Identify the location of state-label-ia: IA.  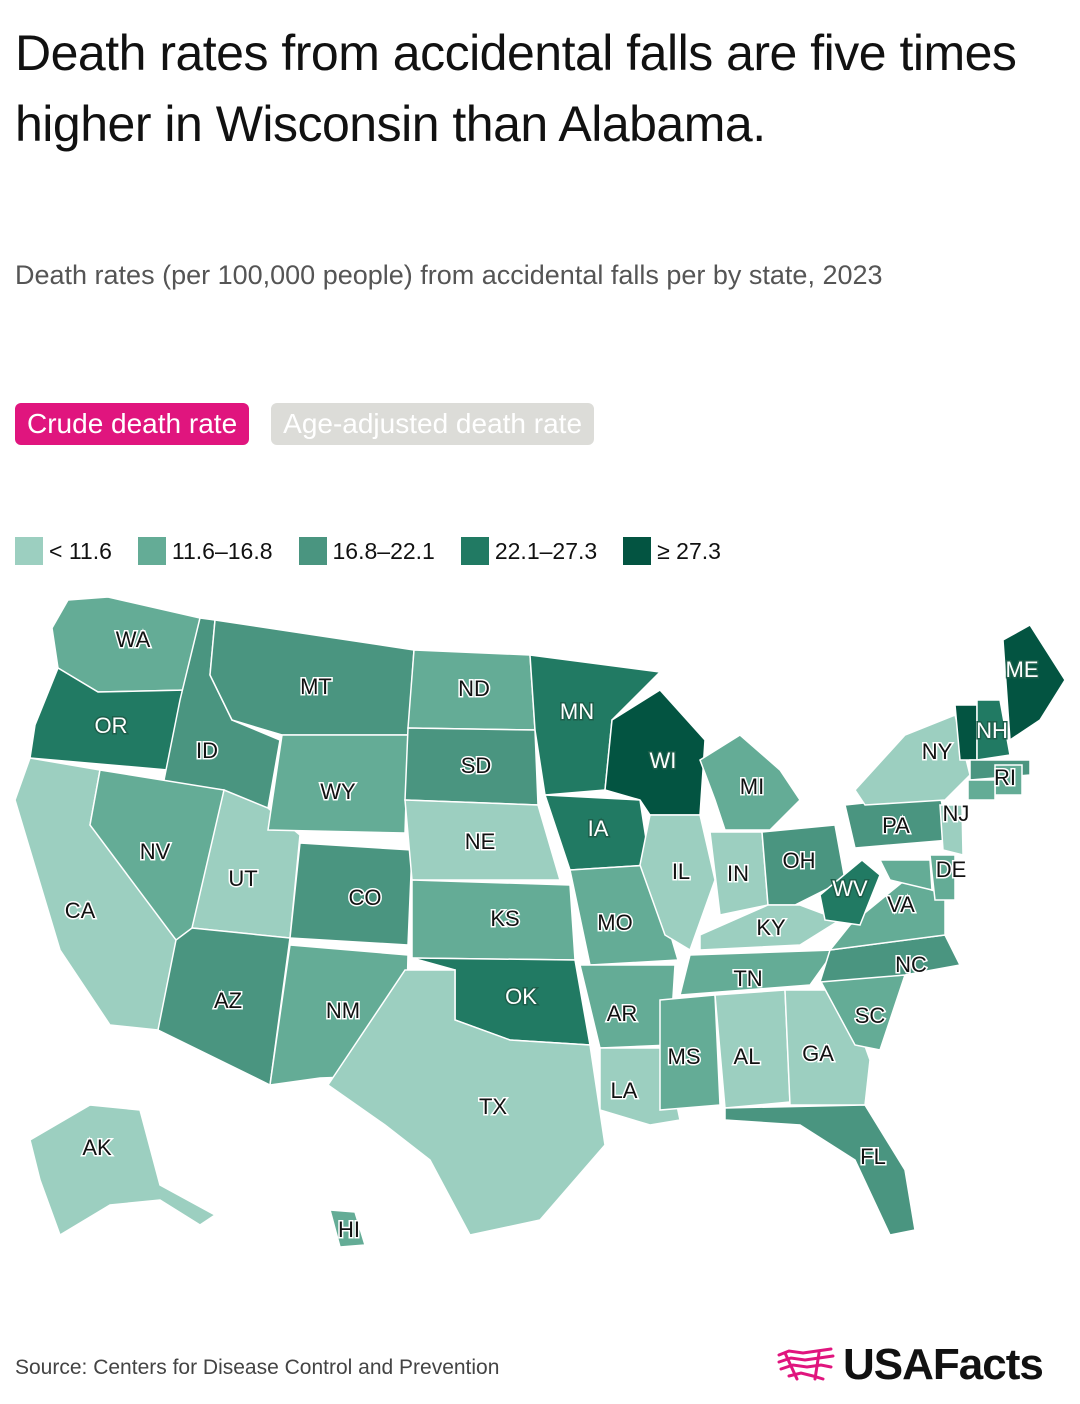
(598, 828).